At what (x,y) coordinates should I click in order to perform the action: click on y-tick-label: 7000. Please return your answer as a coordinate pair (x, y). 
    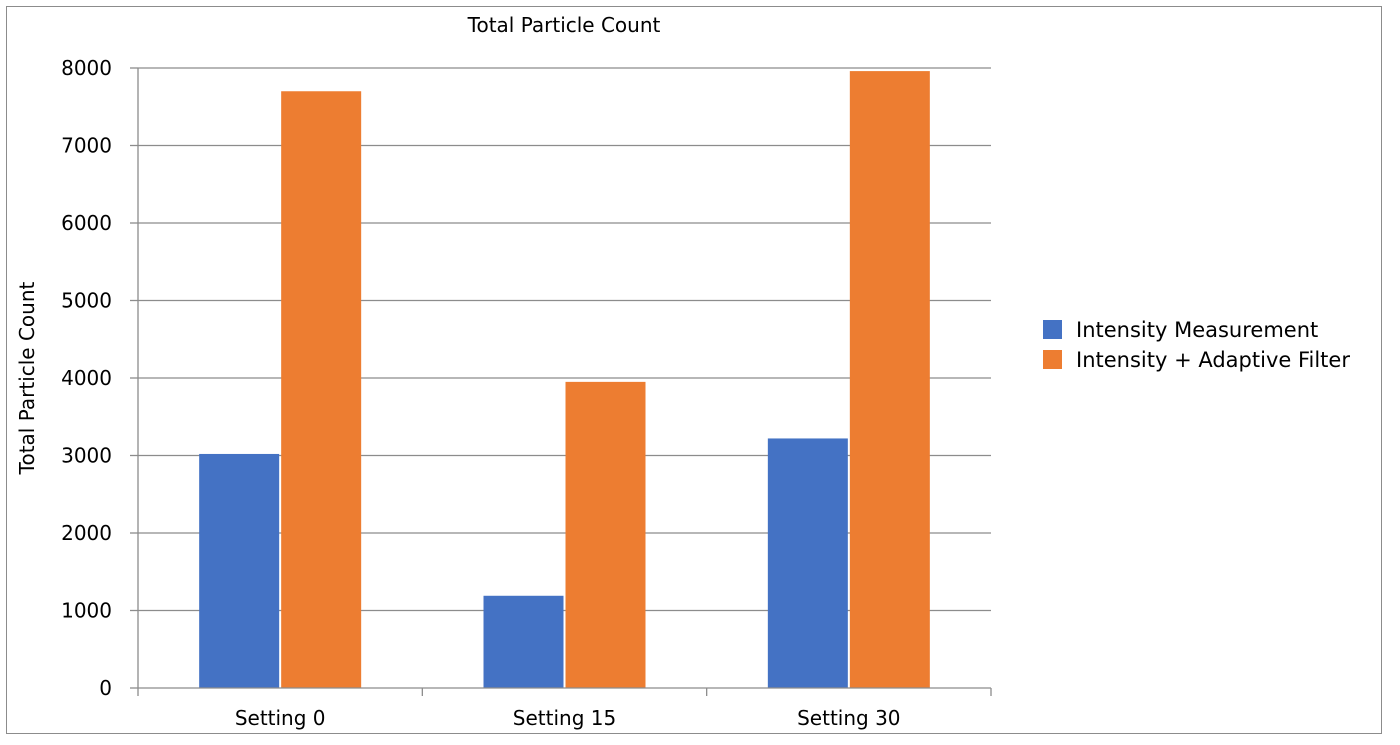
    Looking at the image, I should click on (86, 146).